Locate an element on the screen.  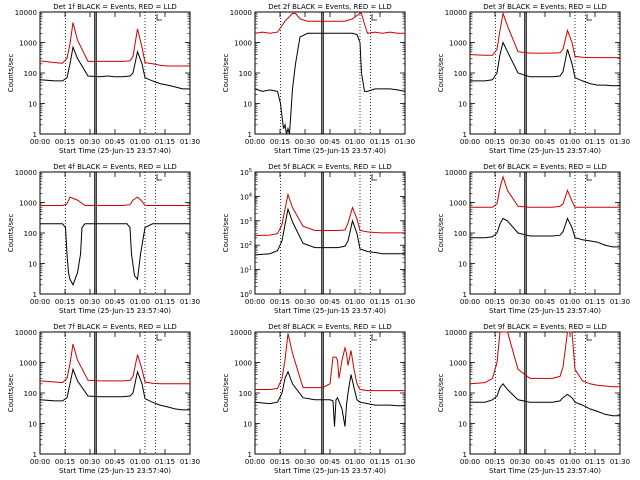
p2-axes-frame is located at coordinates (330, 73).